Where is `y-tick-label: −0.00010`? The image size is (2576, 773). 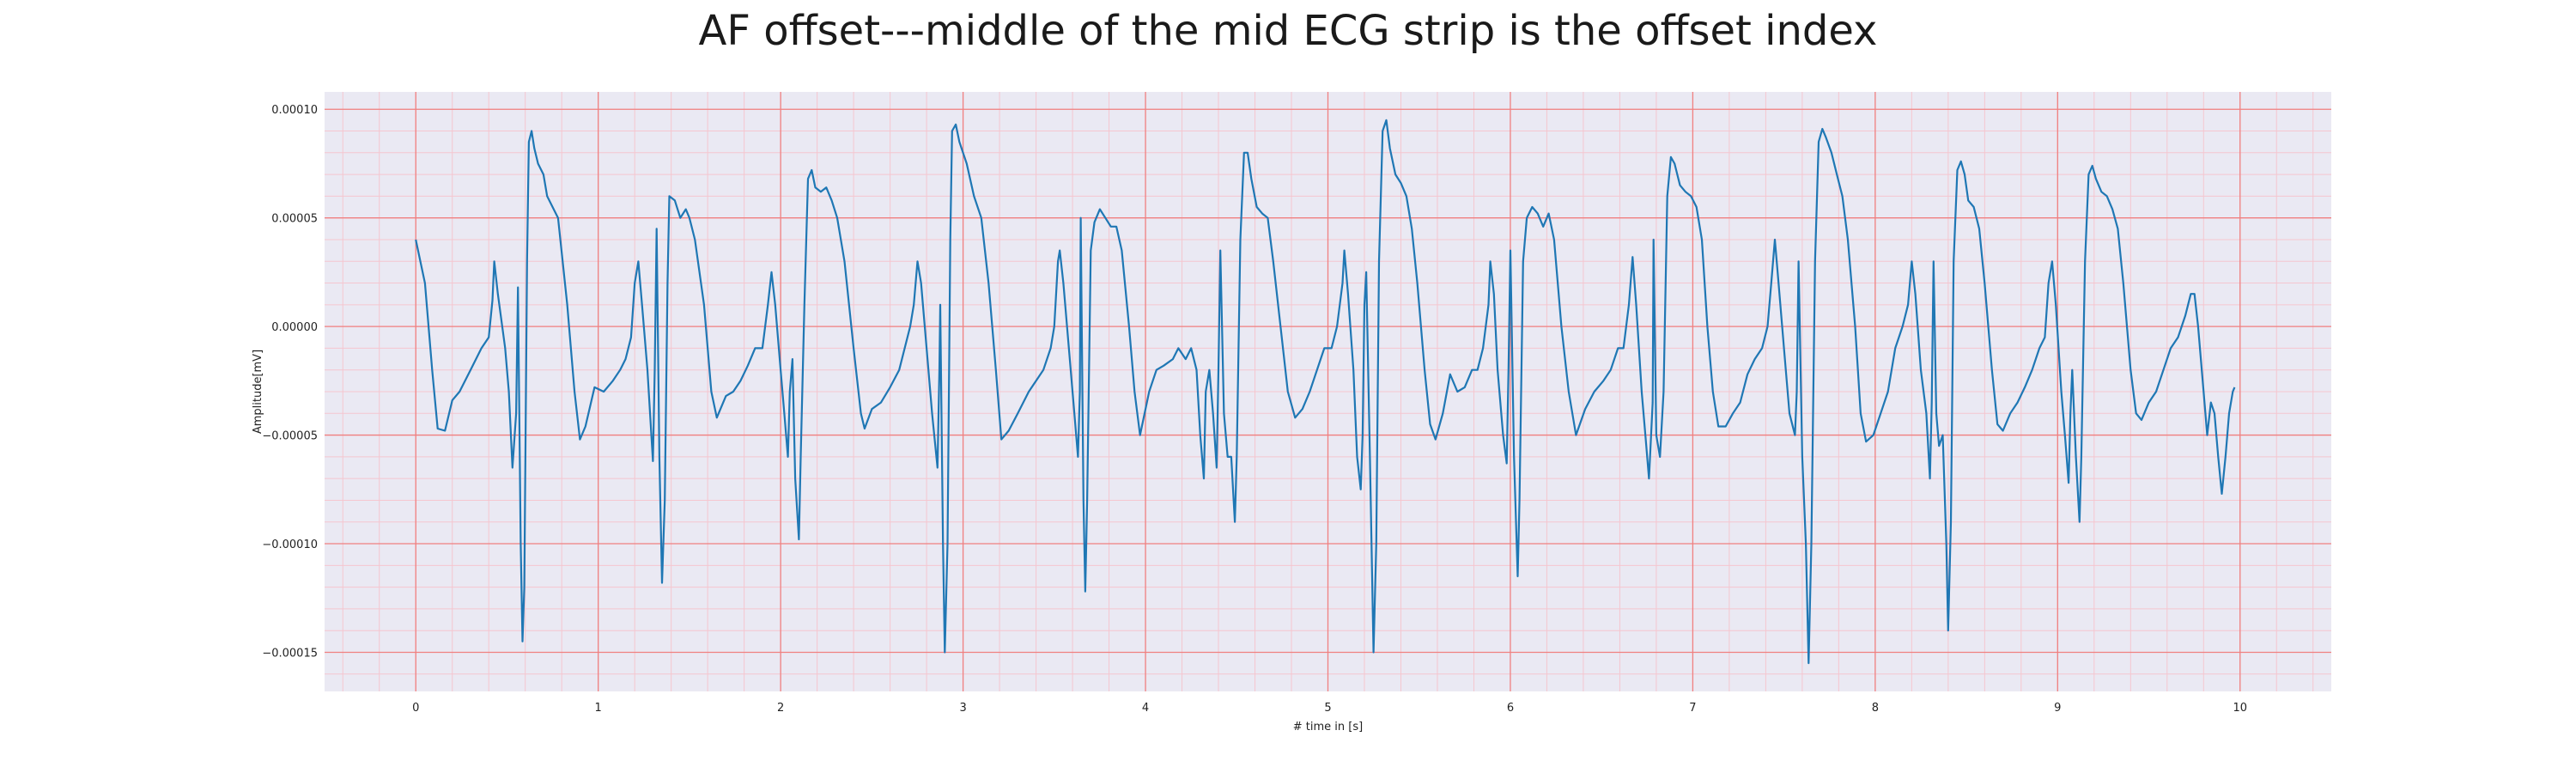 y-tick-label: −0.00010 is located at coordinates (290, 545).